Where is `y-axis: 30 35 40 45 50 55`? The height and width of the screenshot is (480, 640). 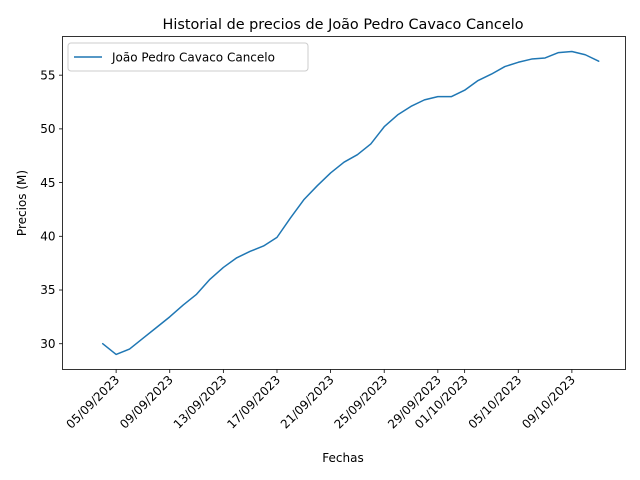 y-axis: 30 35 40 45 50 55 is located at coordinates (51, 209).